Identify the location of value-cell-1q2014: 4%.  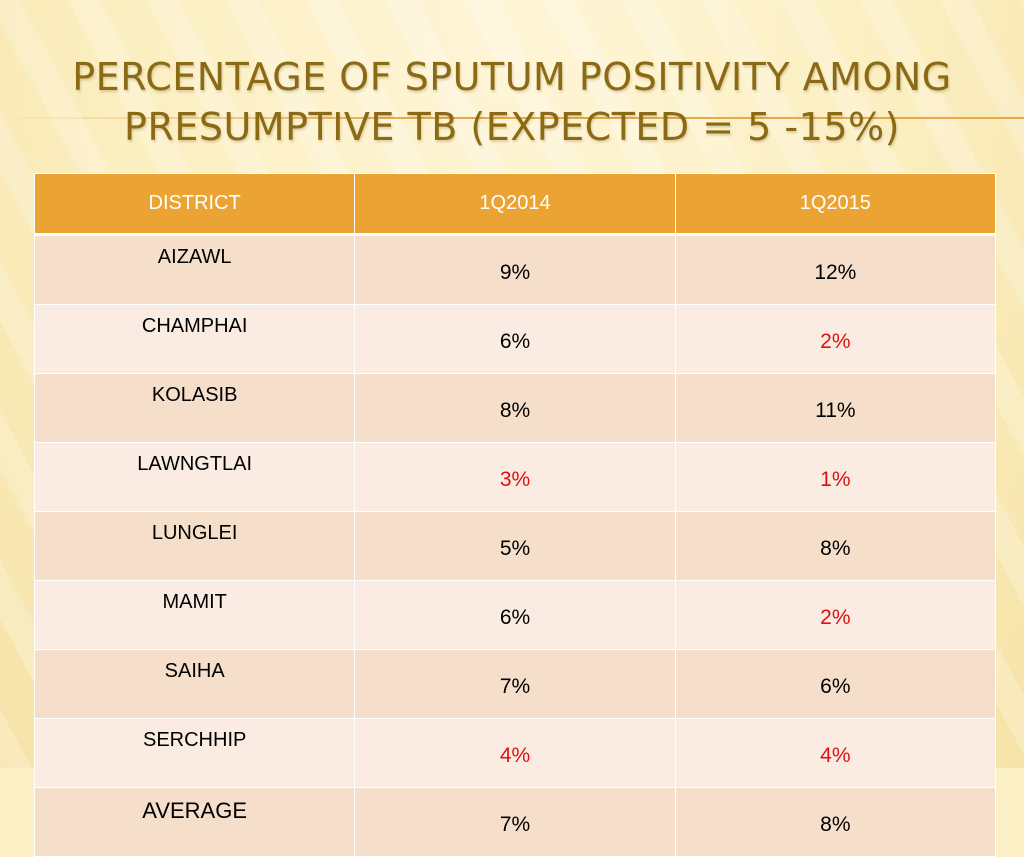
(515, 753).